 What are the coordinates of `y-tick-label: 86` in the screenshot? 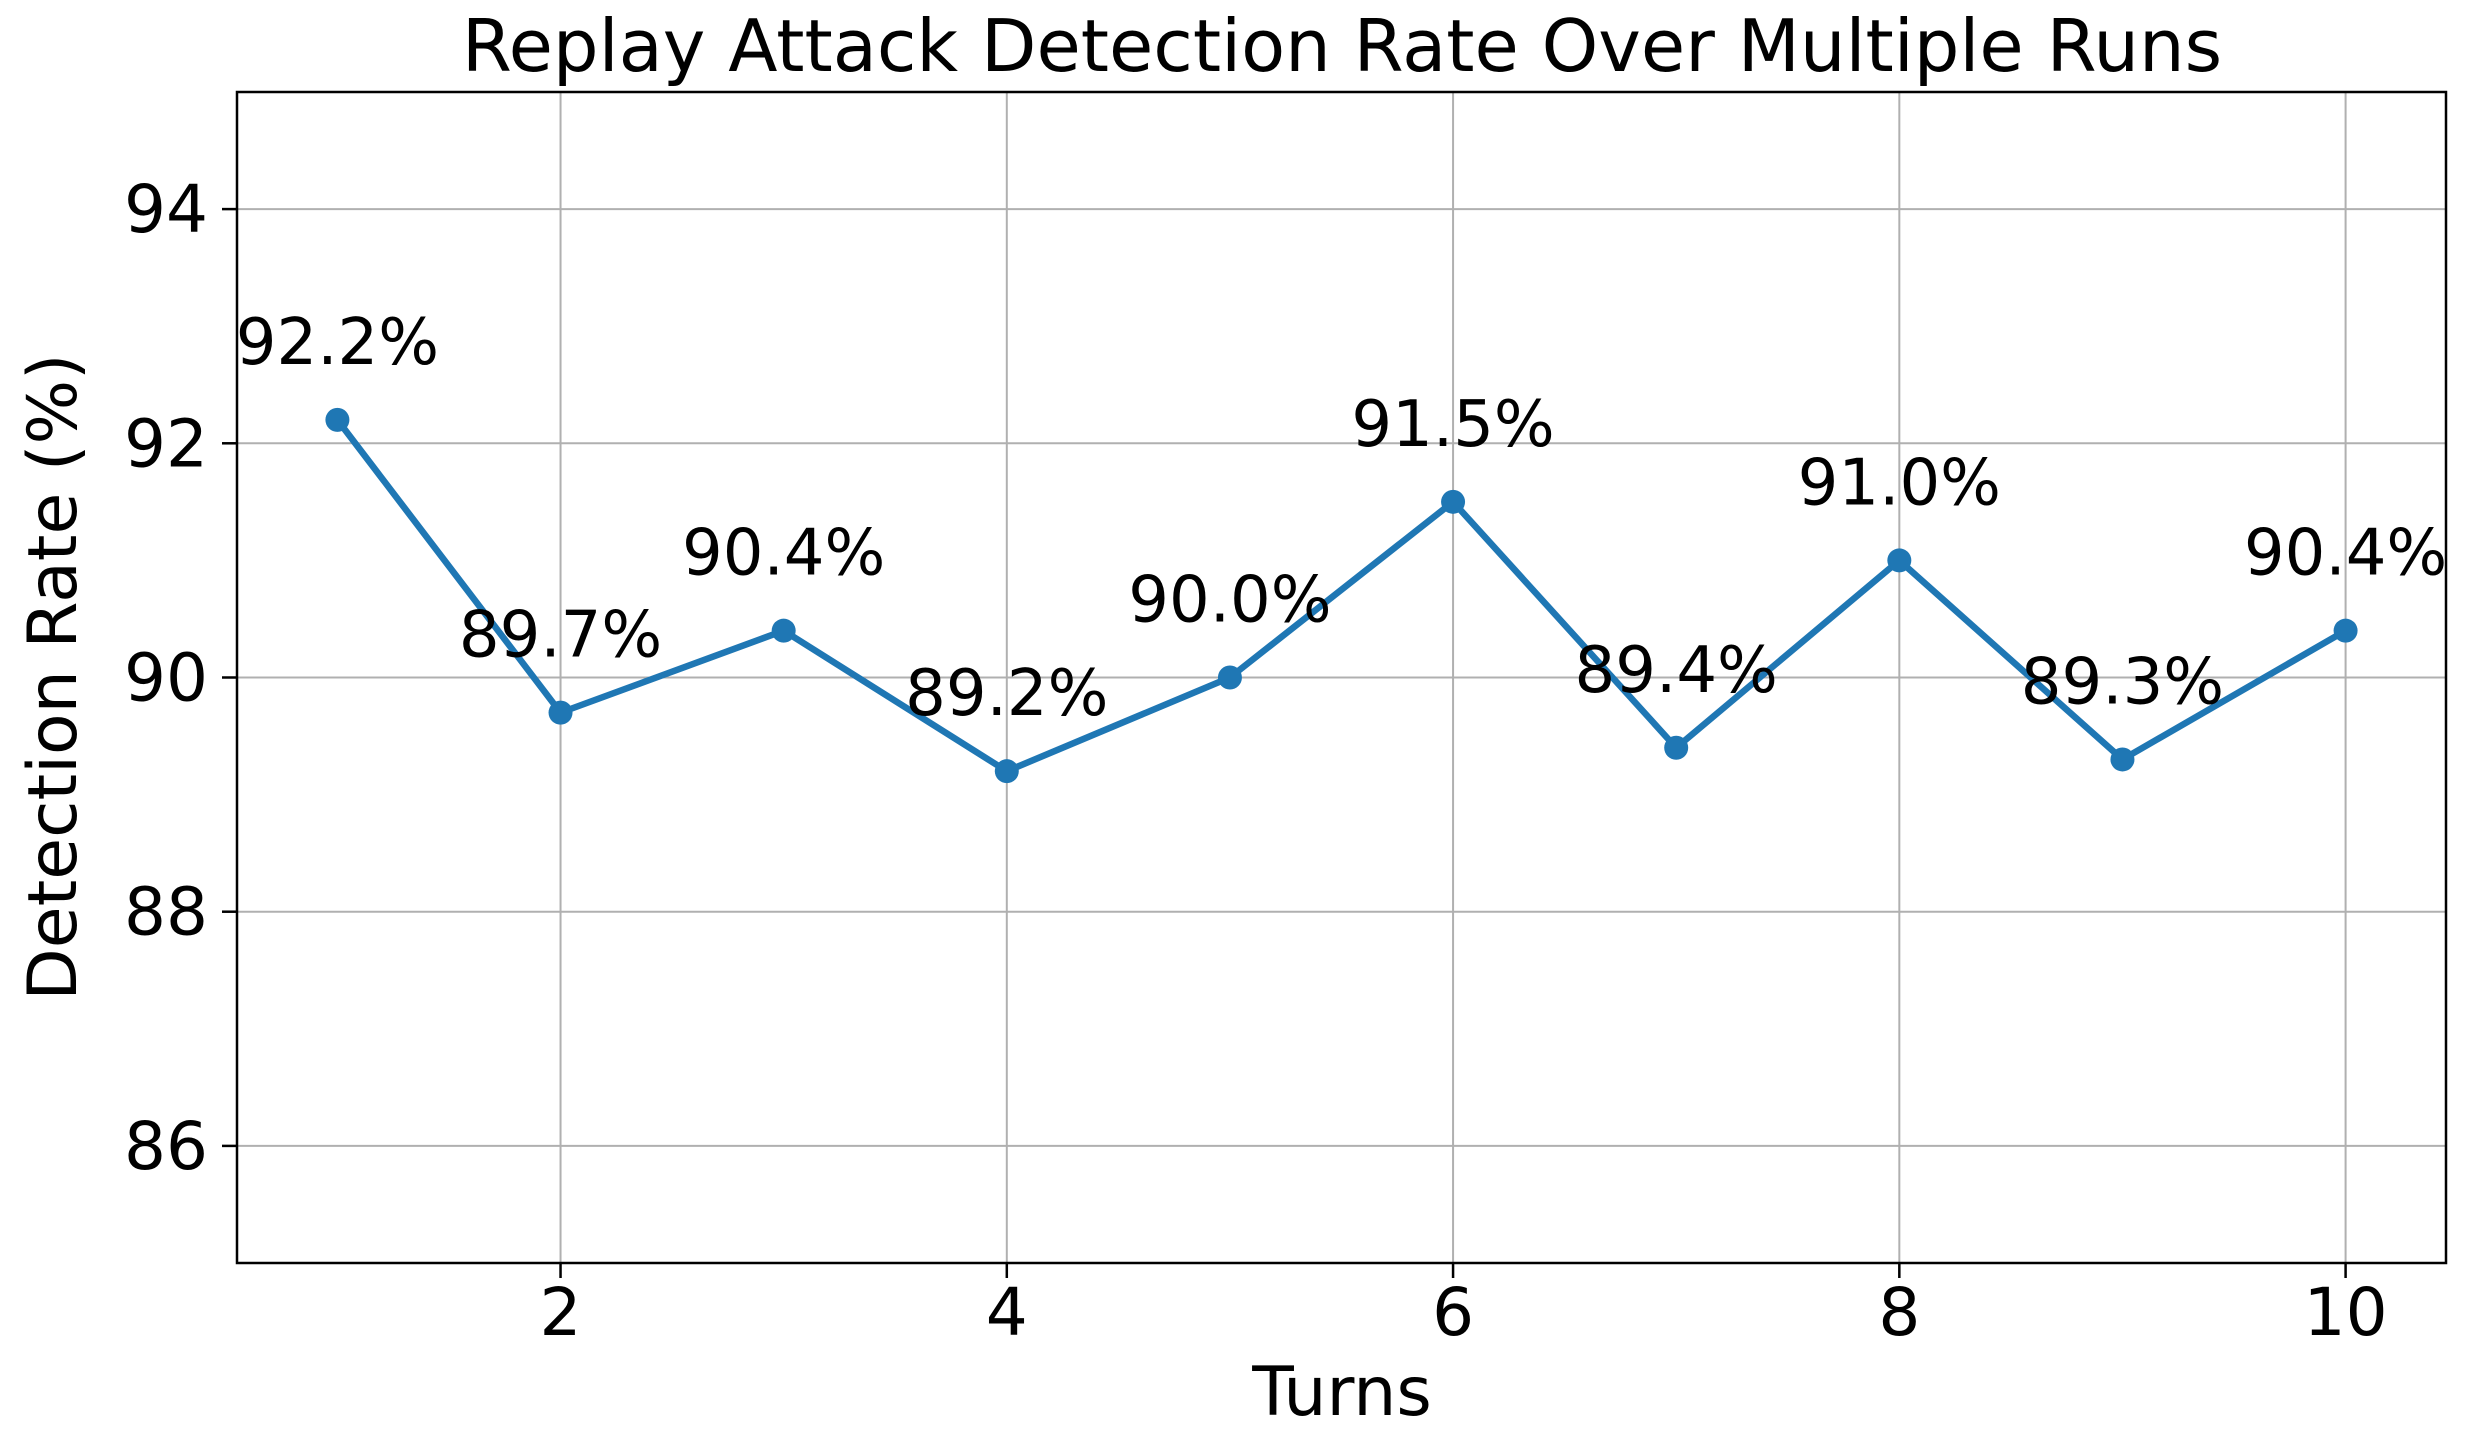 It's located at (166, 1146).